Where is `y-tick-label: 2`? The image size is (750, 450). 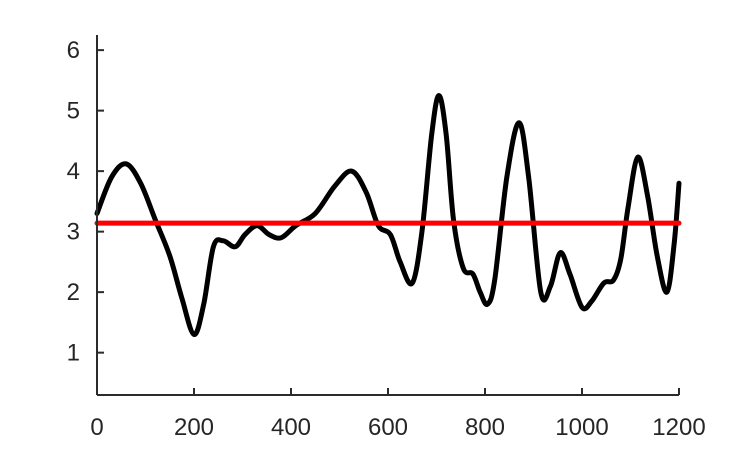
y-tick-label: 2 is located at coordinates (73, 292).